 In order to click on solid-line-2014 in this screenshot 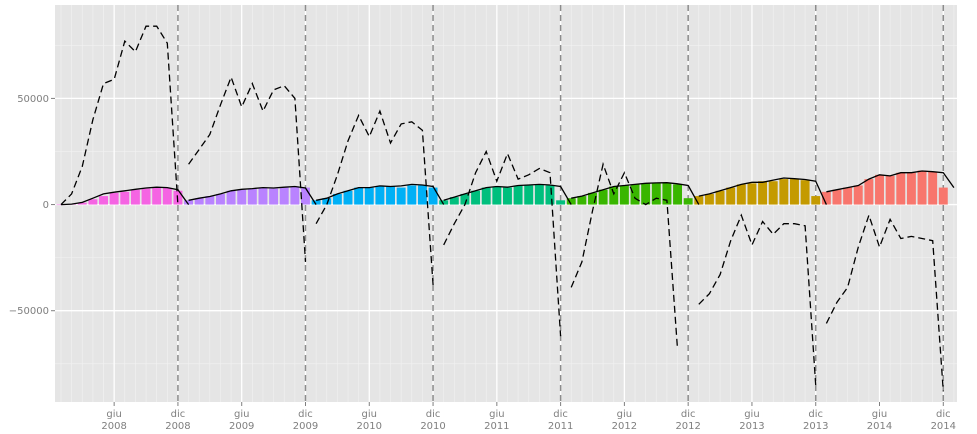, I will do `click(890, 181)`.